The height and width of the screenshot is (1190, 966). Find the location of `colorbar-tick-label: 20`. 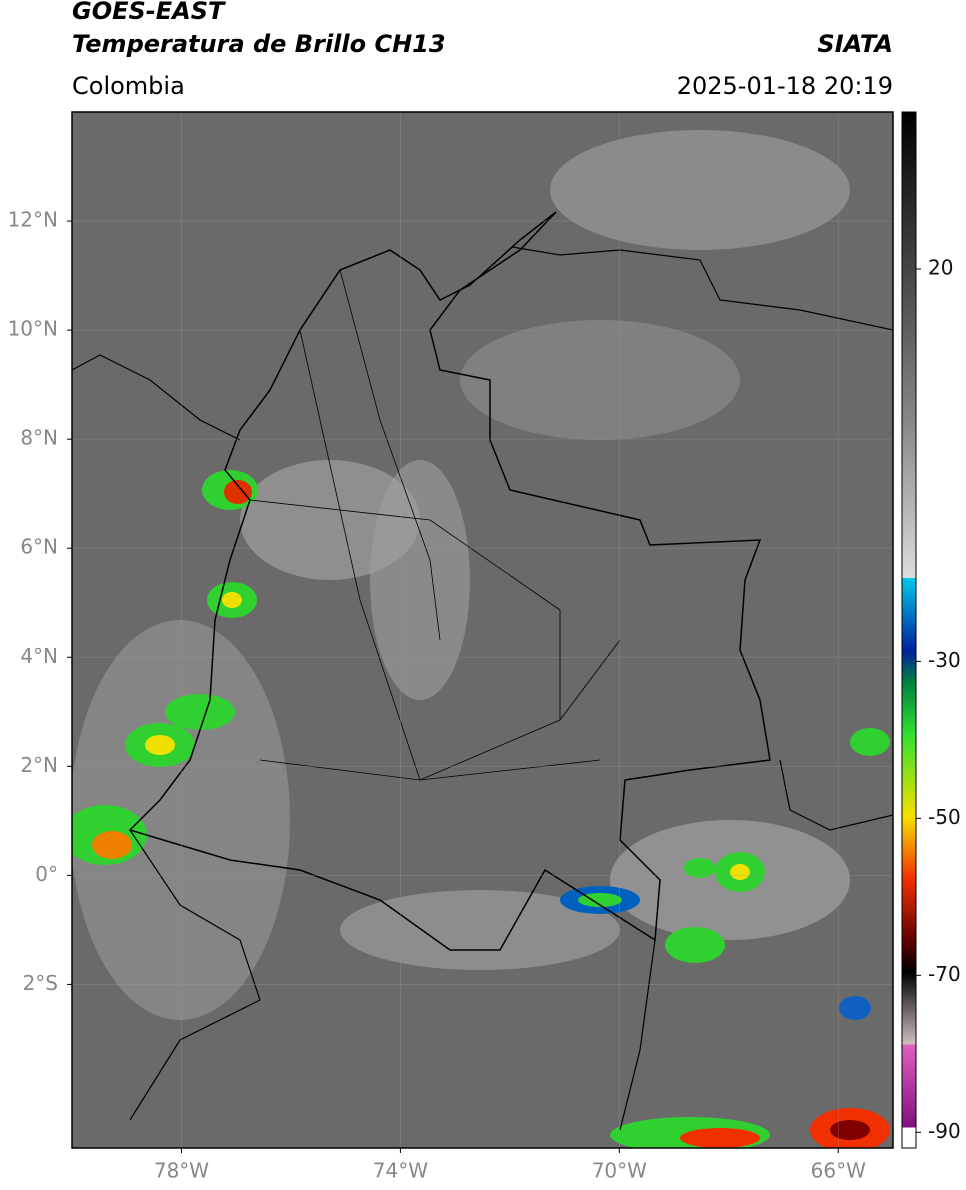

colorbar-tick-label: 20 is located at coordinates (940, 267).